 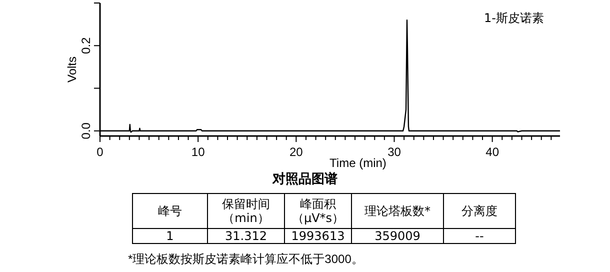 I want to click on y-tick-label: 0.0, so click(x=86, y=131).